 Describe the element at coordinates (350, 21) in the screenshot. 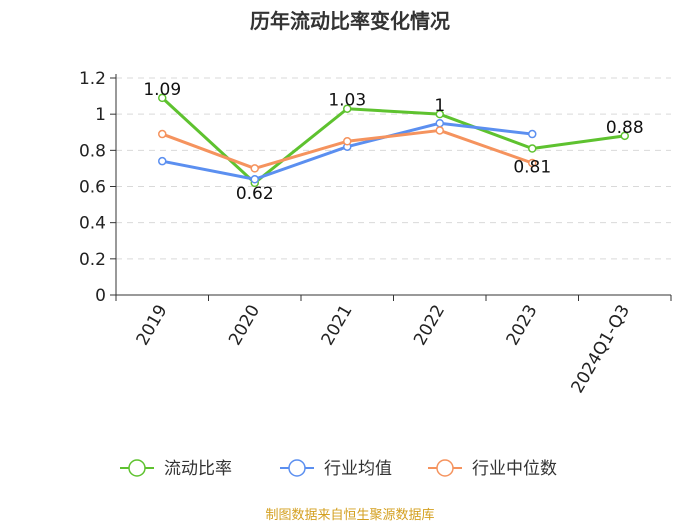

I see `chart-title: 历年流动比率变化情况` at that location.